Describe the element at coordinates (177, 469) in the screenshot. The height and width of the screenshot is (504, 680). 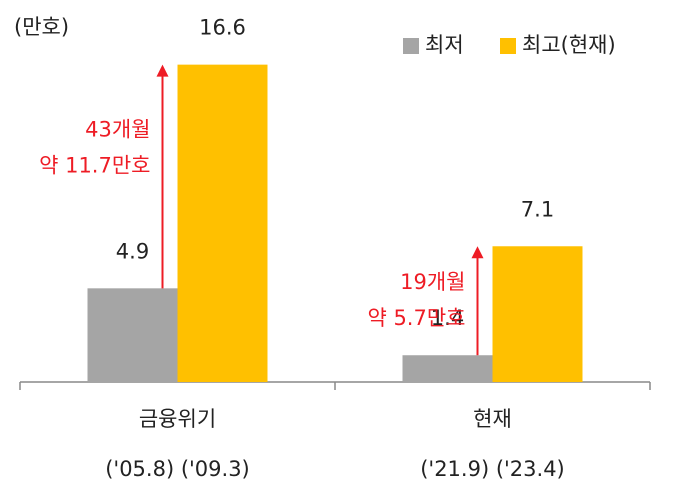
I see `x-tick-sublabel: ('05.8) ('09.3)` at that location.